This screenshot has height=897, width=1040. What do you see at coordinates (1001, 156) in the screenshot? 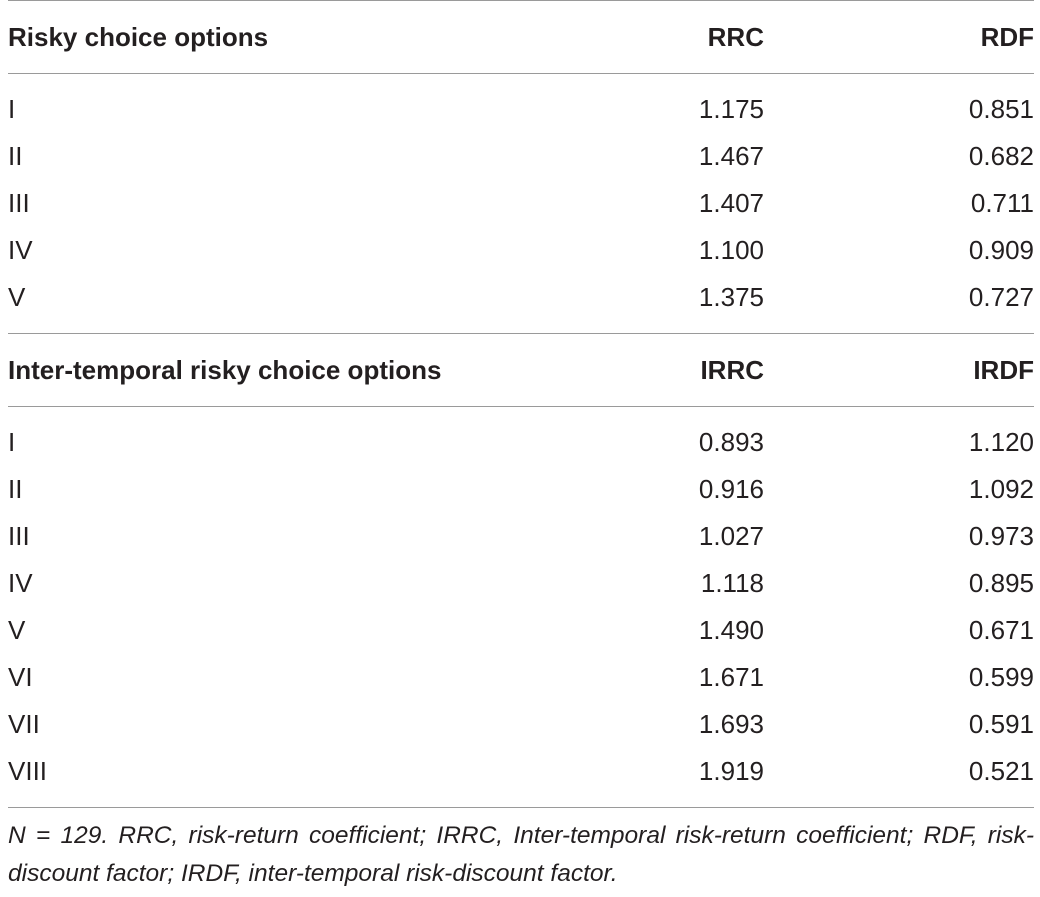
I see `value2-cell: 0.682` at bounding box center [1001, 156].